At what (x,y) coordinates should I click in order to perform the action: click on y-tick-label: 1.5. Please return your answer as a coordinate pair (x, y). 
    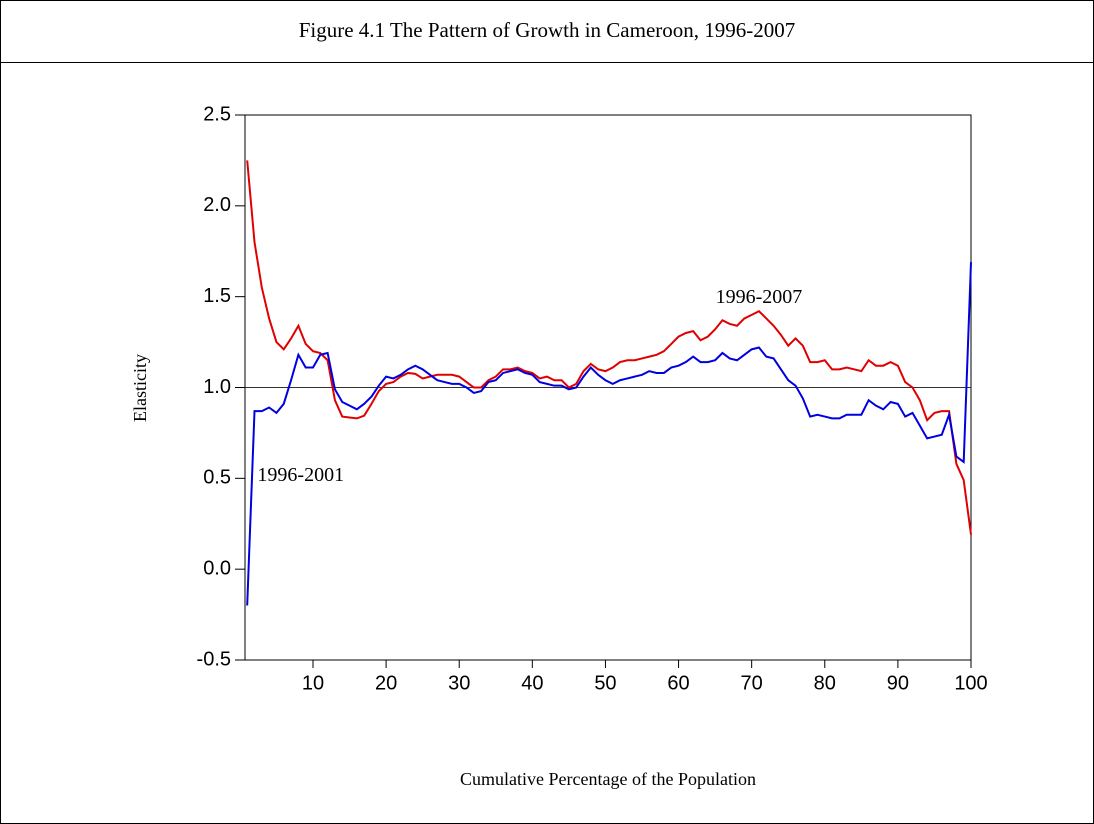
    Looking at the image, I should click on (217, 296).